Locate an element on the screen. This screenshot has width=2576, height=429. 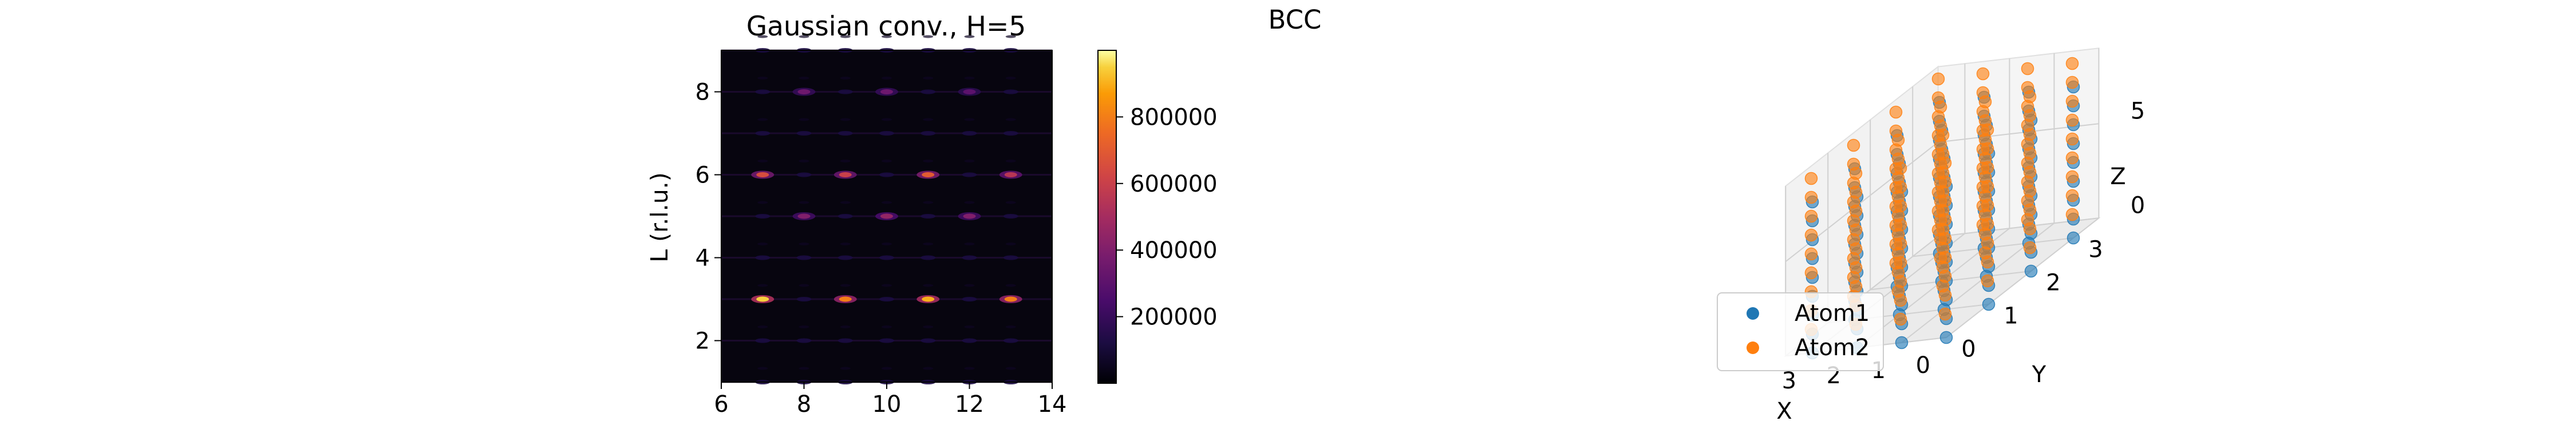
heatmap-xtick-label: 12 is located at coordinates (969, 404).